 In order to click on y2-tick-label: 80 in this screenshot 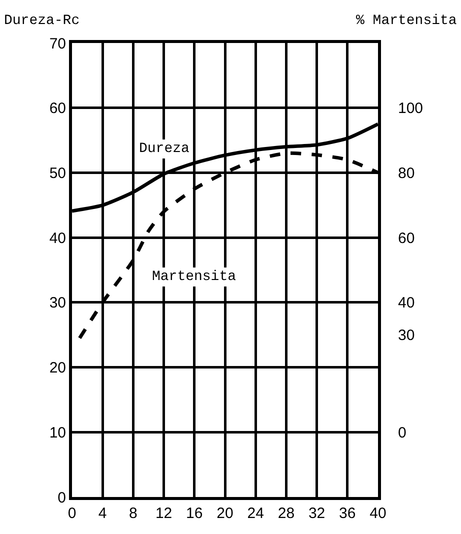, I will do `click(406, 173)`.